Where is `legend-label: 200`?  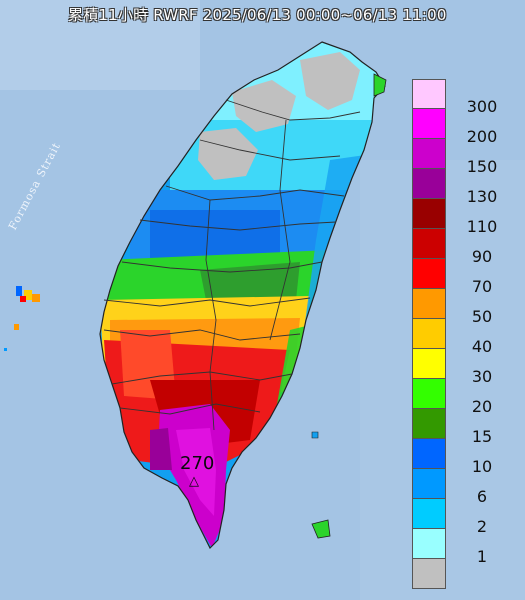
legend-label: 200 is located at coordinates (482, 136).